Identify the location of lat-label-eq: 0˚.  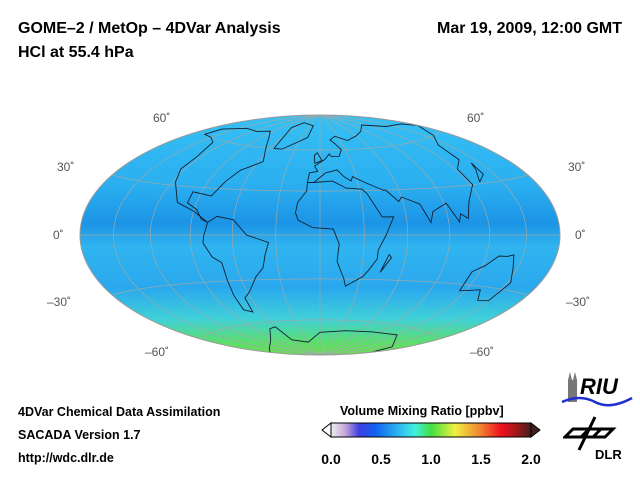
(58, 235).